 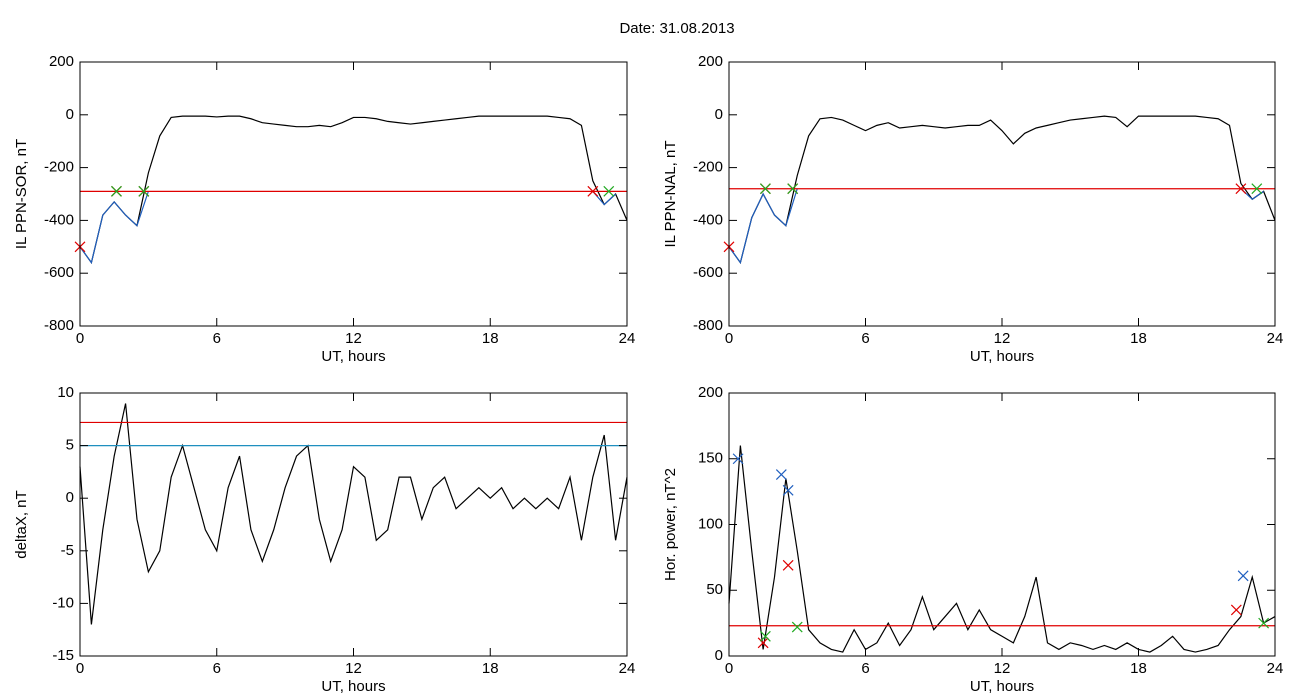 What do you see at coordinates (670, 524) in the screenshot?
I see `y-axis-label: Hor. power, nT^2` at bounding box center [670, 524].